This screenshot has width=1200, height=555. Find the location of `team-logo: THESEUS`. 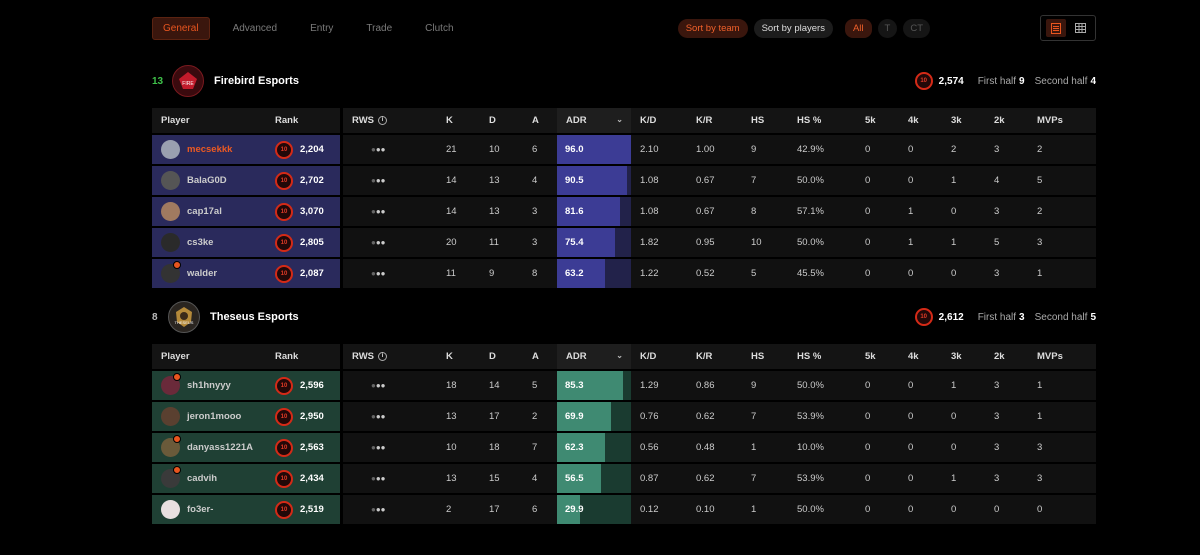

team-logo: THESEUS is located at coordinates (184, 317).